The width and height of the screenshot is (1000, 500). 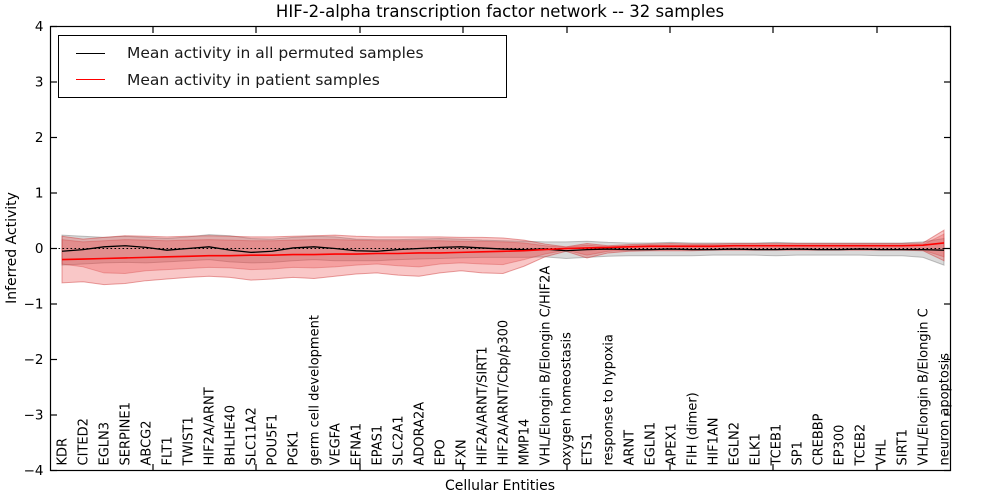 I want to click on x-category-label: EGLN1, so click(x=651, y=444).